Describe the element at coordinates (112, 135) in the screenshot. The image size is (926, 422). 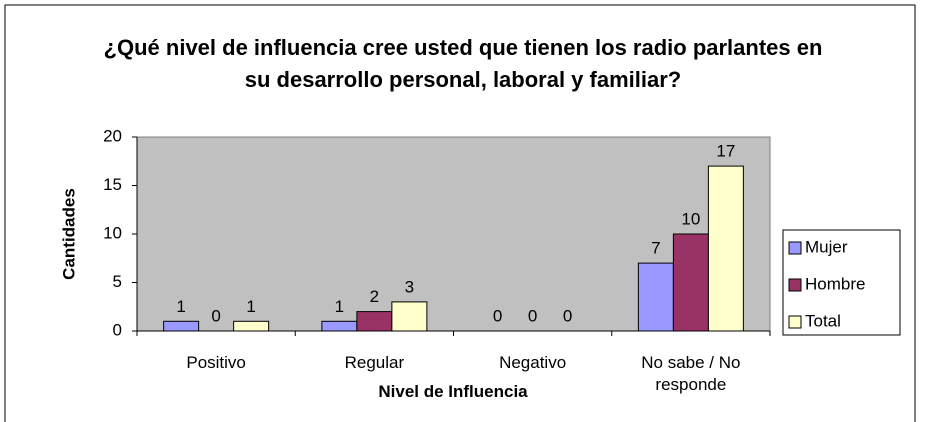
I see `y-tick-label: 20` at that location.